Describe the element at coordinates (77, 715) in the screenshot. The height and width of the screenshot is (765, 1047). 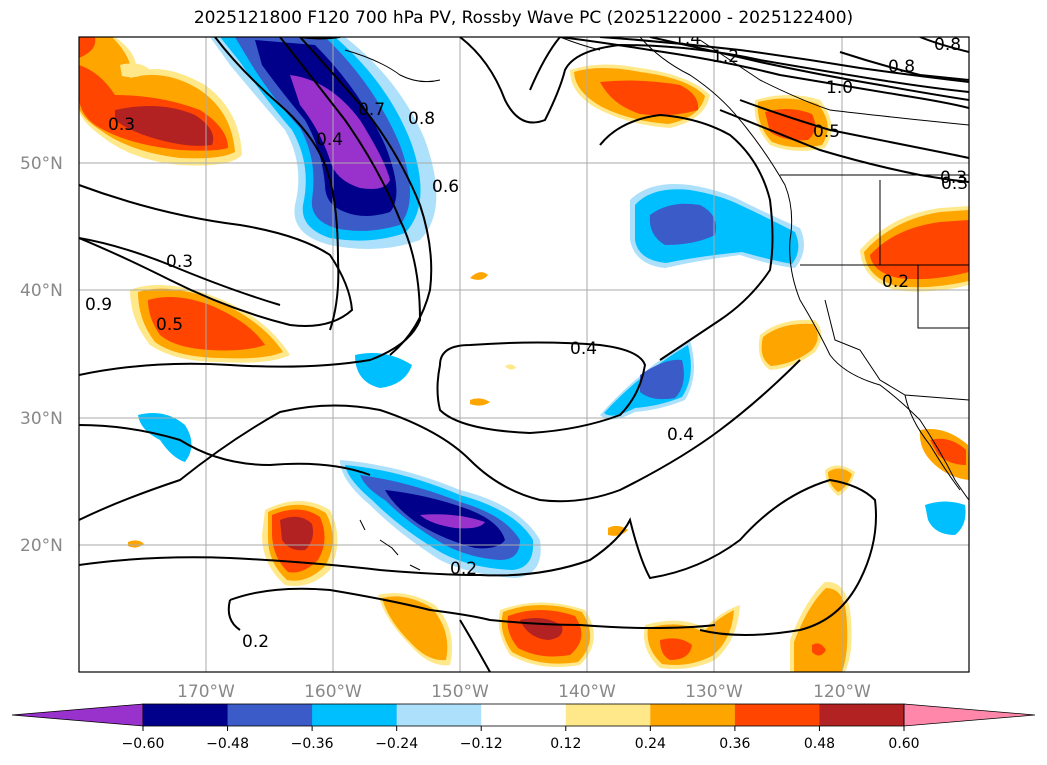
I see `colorbar-extend-min` at that location.